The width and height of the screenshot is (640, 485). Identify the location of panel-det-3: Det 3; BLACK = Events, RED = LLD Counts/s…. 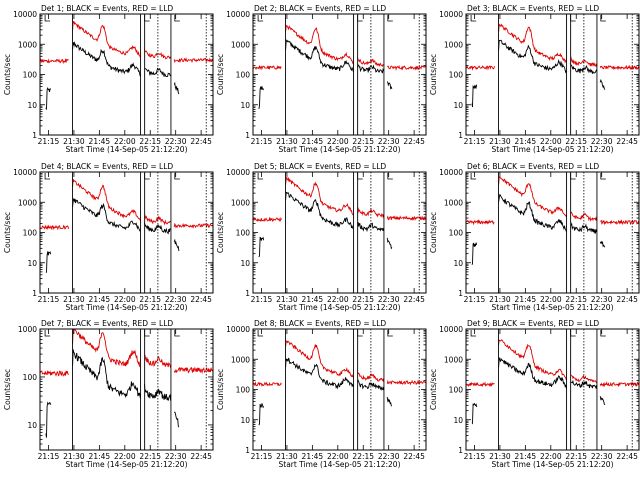
(534, 79).